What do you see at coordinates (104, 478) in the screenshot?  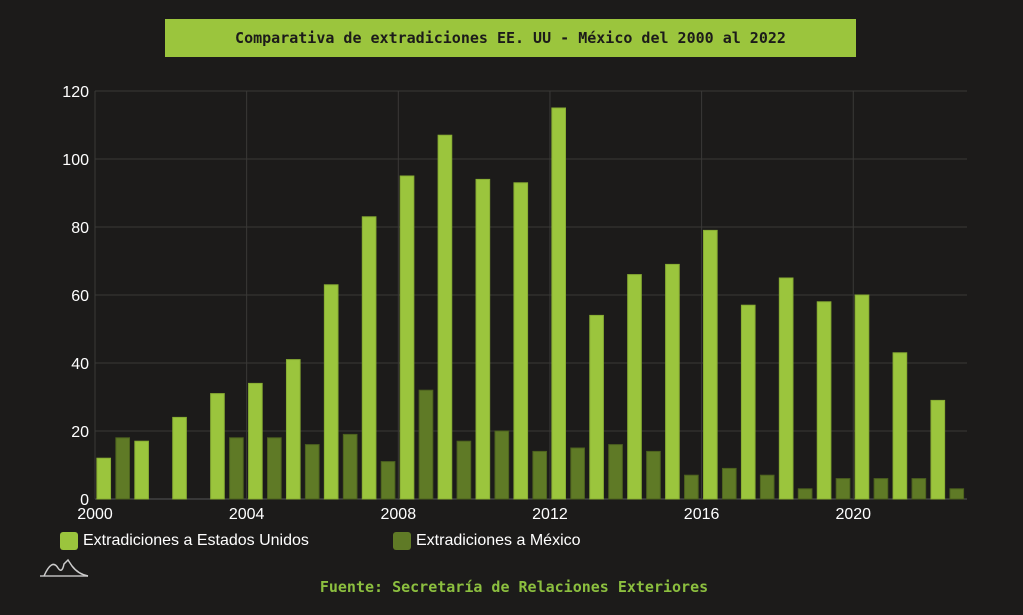 I see `bar-us-2000` at bounding box center [104, 478].